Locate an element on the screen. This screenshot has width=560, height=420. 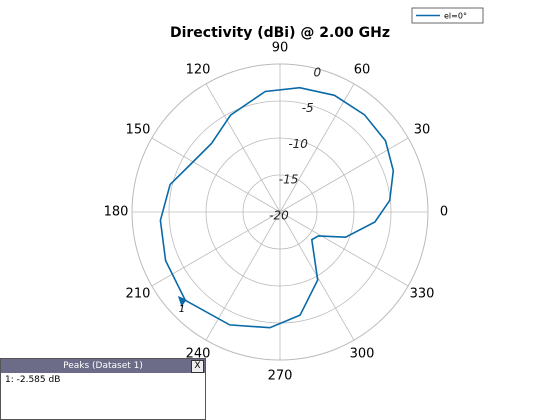
theta-tick-label: 180 is located at coordinates (116, 212).